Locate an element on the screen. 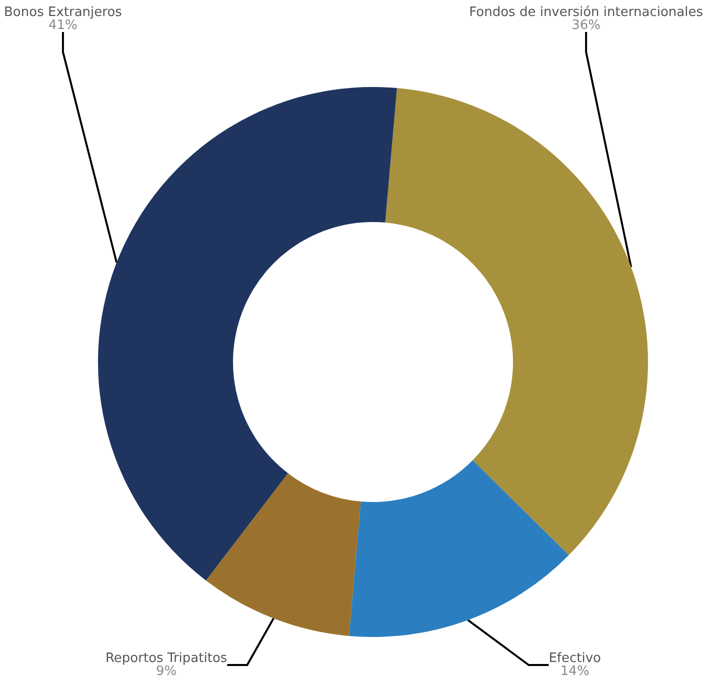 This screenshot has height=700, width=707. slice-label: Efectivo is located at coordinates (575, 658).